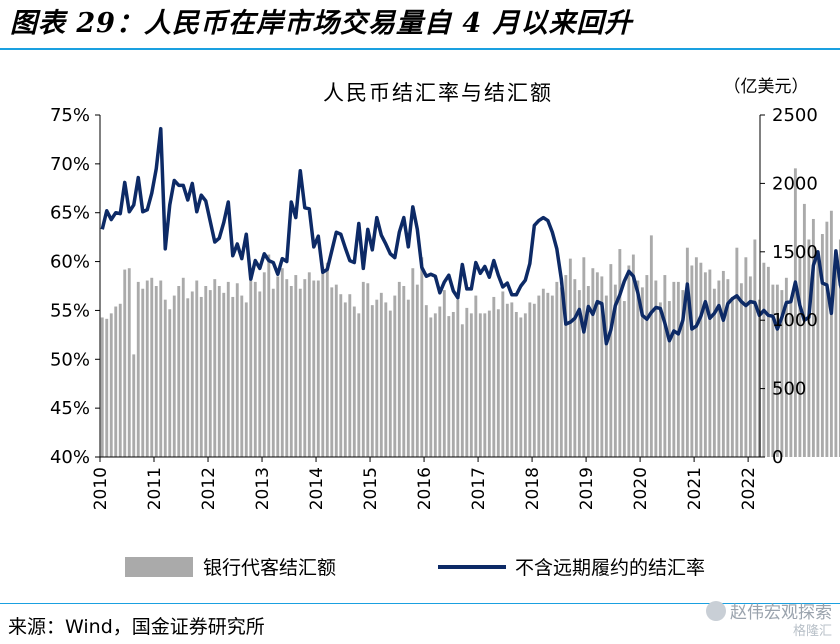 This screenshot has width=840, height=644. Describe the element at coordinates (101, 488) in the screenshot. I see `x-tick-label: 2010` at that location.